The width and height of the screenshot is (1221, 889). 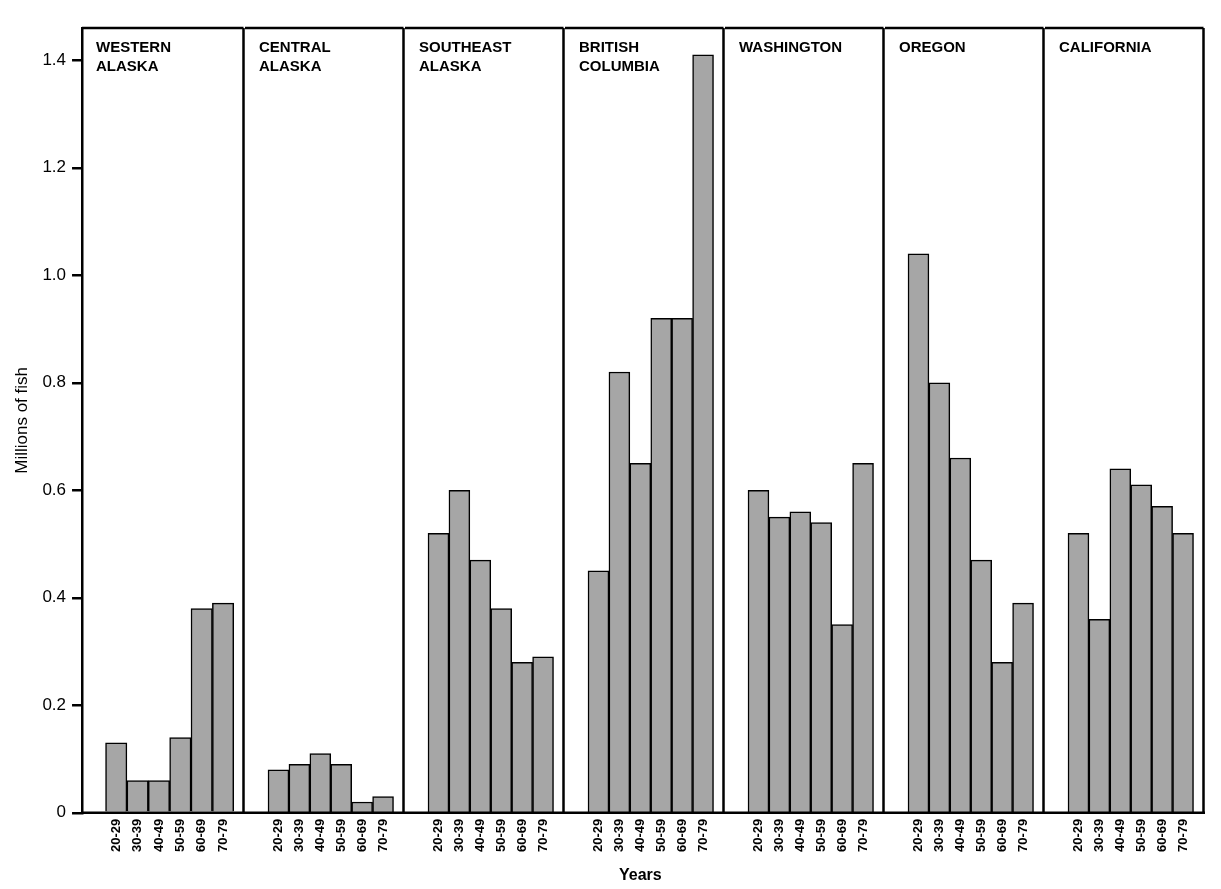 What do you see at coordinates (54, 489) in the screenshot?
I see `y-tick-label: 0.6` at bounding box center [54, 489].